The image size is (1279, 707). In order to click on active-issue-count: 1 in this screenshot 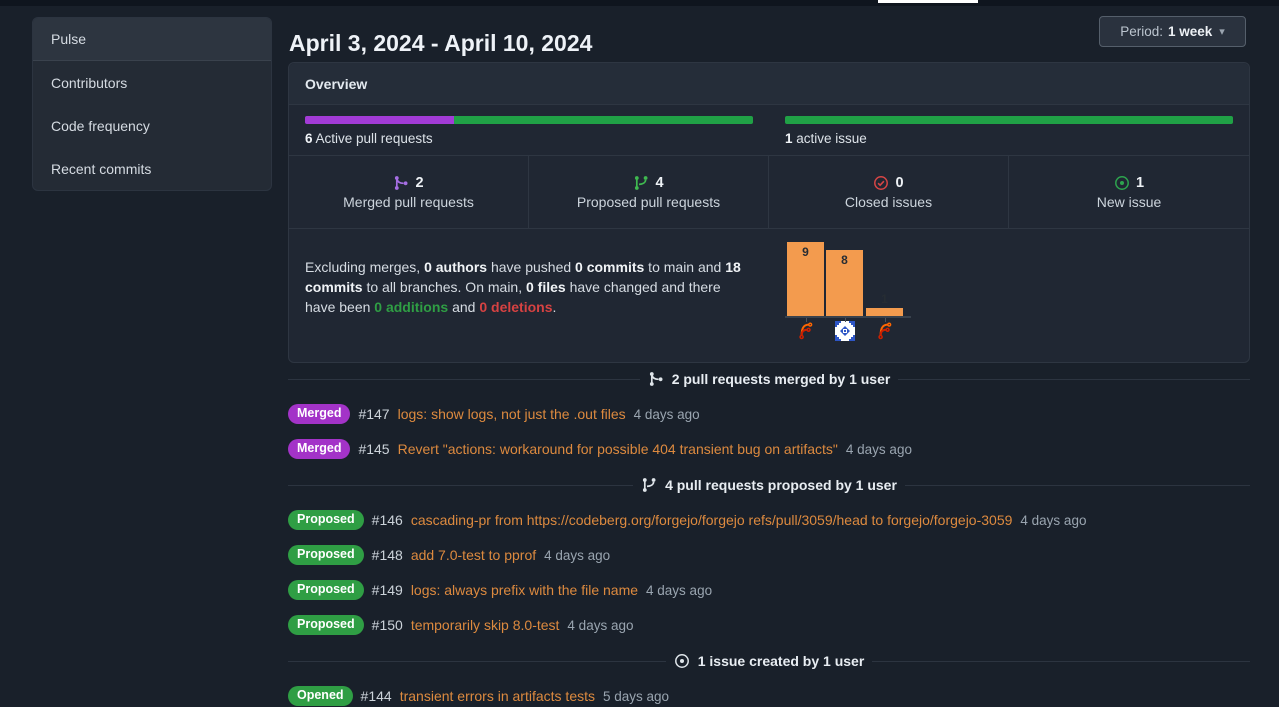, I will do `click(789, 138)`.